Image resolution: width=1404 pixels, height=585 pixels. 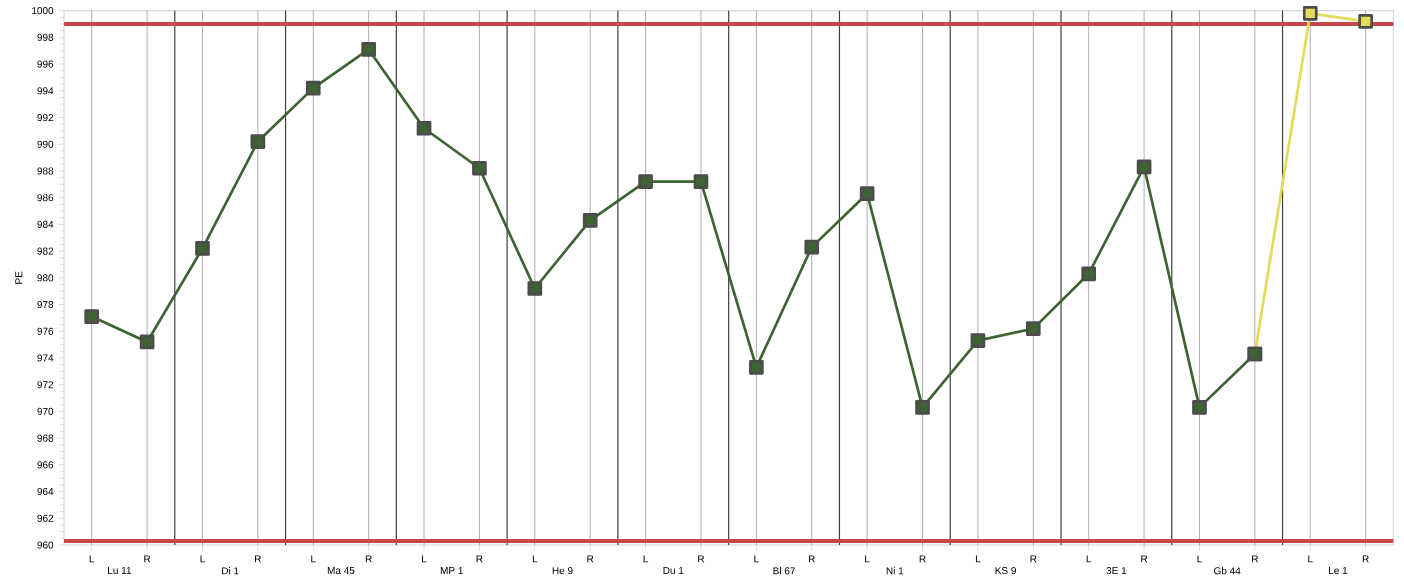 I want to click on text: Ma 45, so click(x=341, y=571).